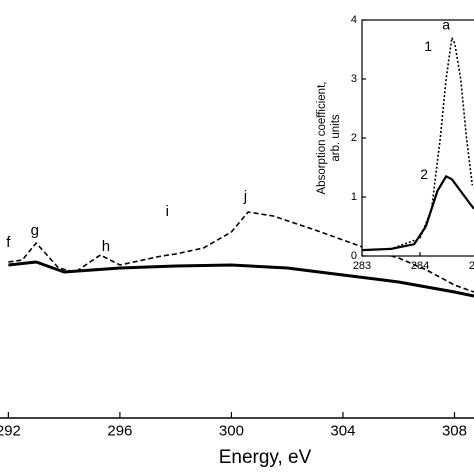 This screenshot has height=474, width=474. What do you see at coordinates (231, 430) in the screenshot?
I see `x-tick-label: 300` at bounding box center [231, 430].